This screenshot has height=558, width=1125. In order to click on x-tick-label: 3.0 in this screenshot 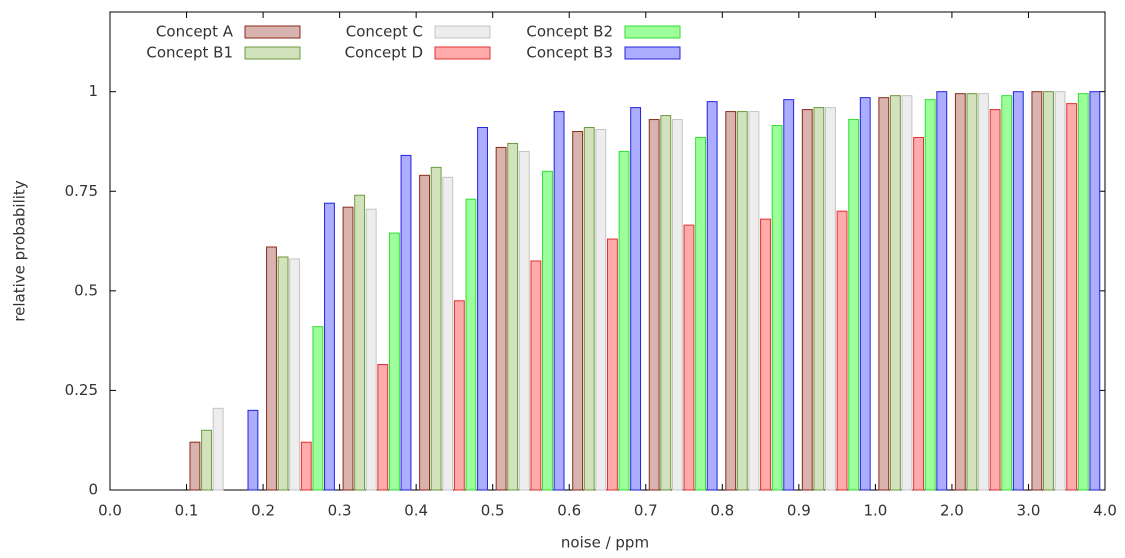, I will do `click(1029, 511)`.